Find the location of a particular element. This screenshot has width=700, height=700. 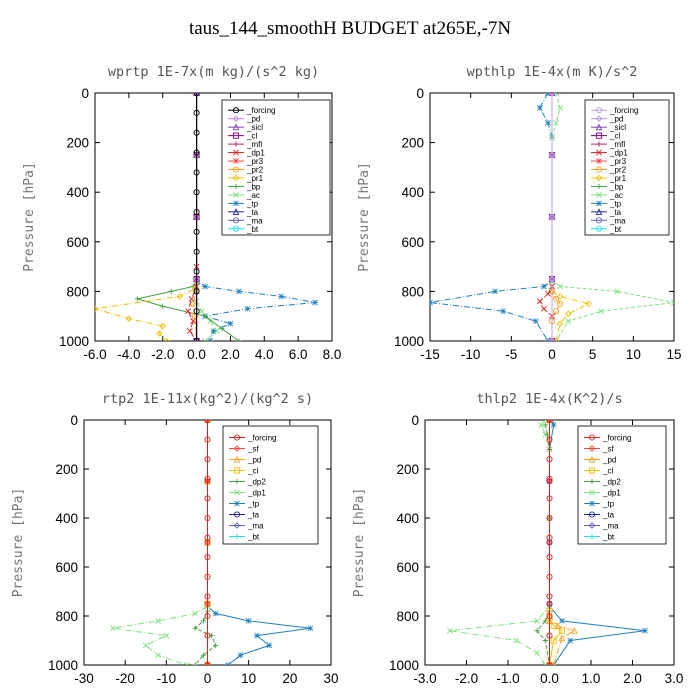

x-tick-label: 1.0 is located at coordinates (591, 678).